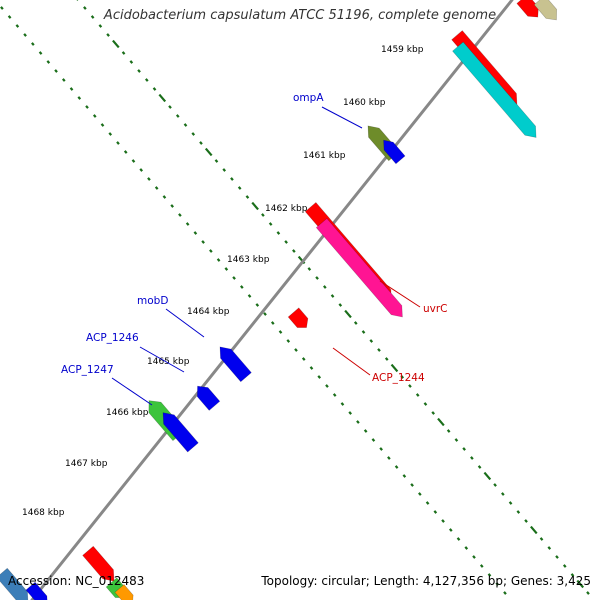  I want to click on gene-label: mobD, so click(152, 301).